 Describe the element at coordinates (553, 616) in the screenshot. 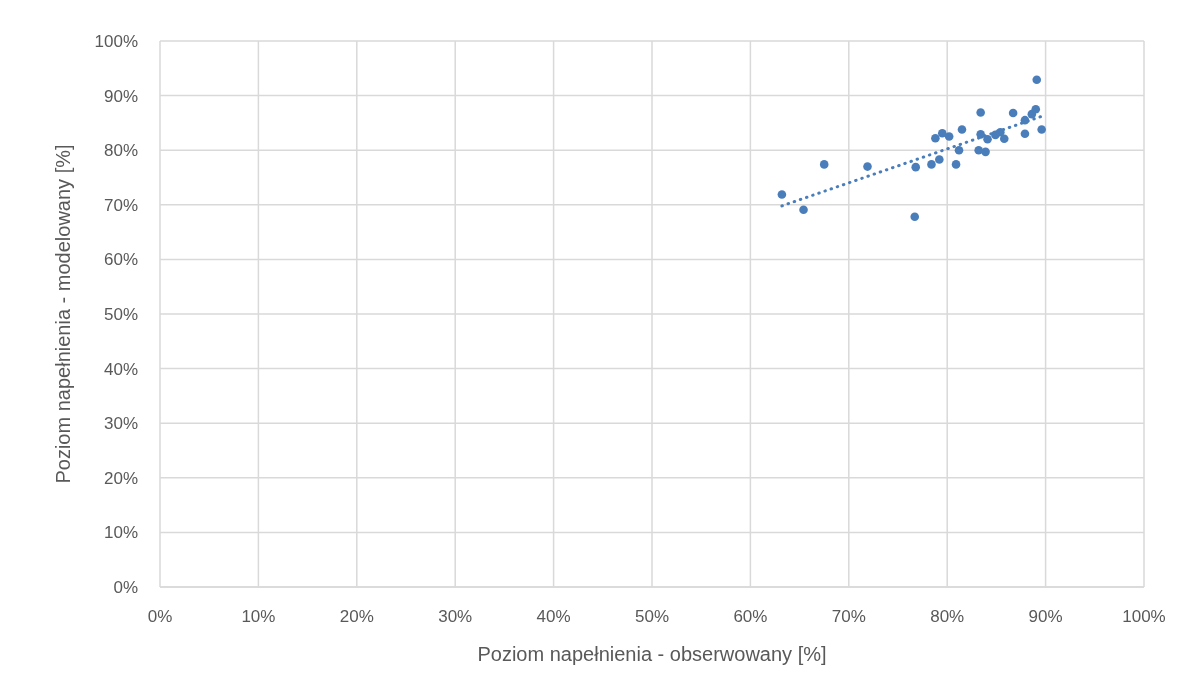

I see `x-tick-label: 40%` at that location.